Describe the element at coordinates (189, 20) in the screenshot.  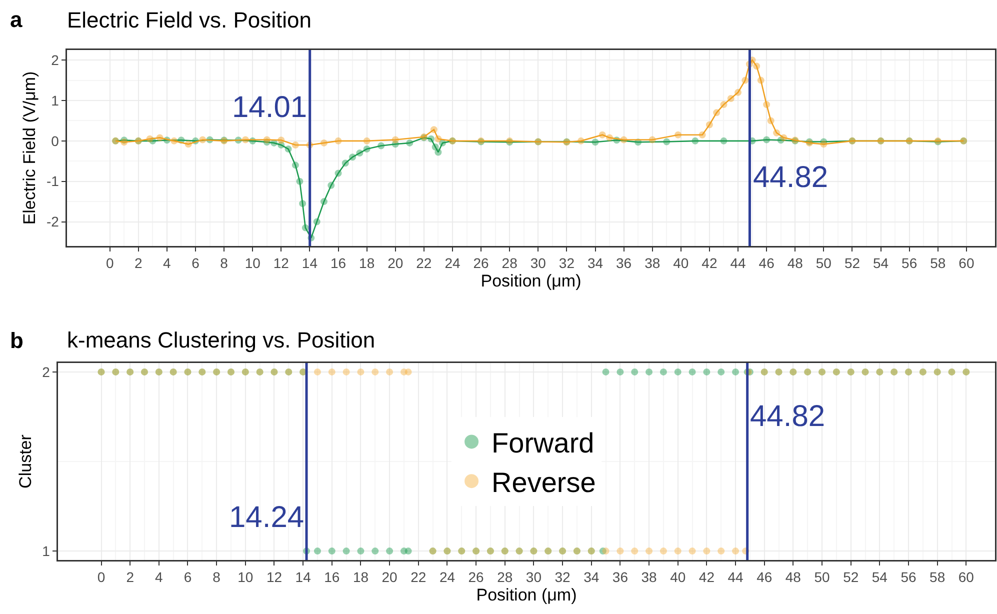
I see `chart-title: Electric Field vs. Position` at that location.